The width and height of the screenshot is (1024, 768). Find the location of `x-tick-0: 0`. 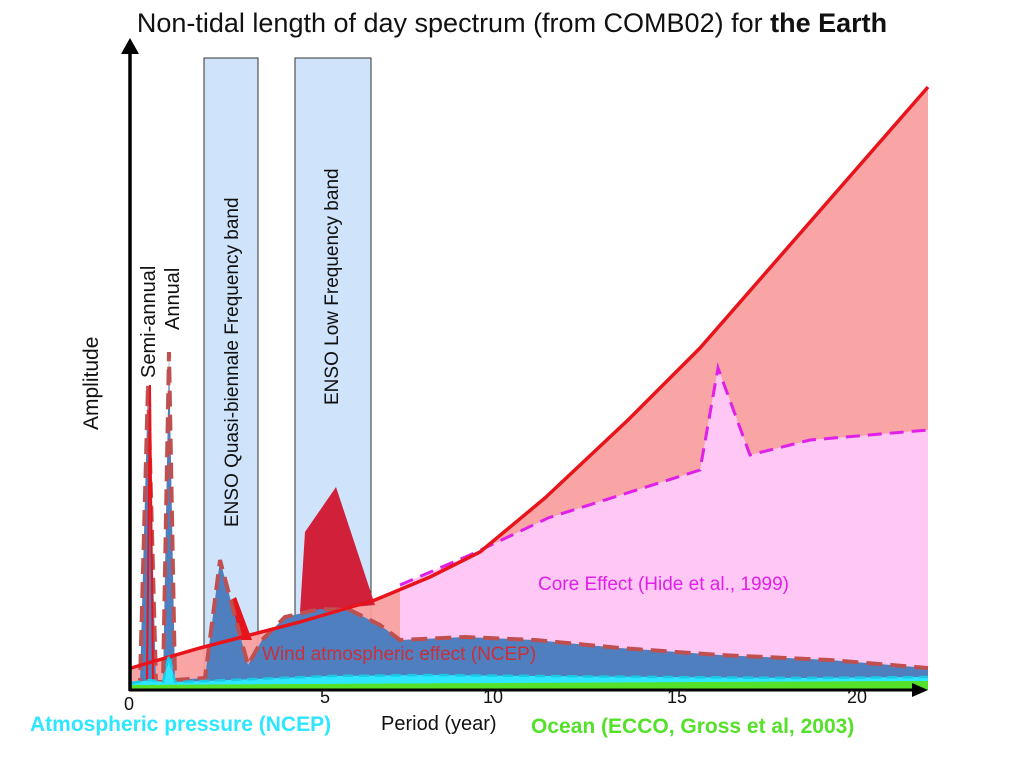

x-tick-0: 0 is located at coordinates (129, 704).